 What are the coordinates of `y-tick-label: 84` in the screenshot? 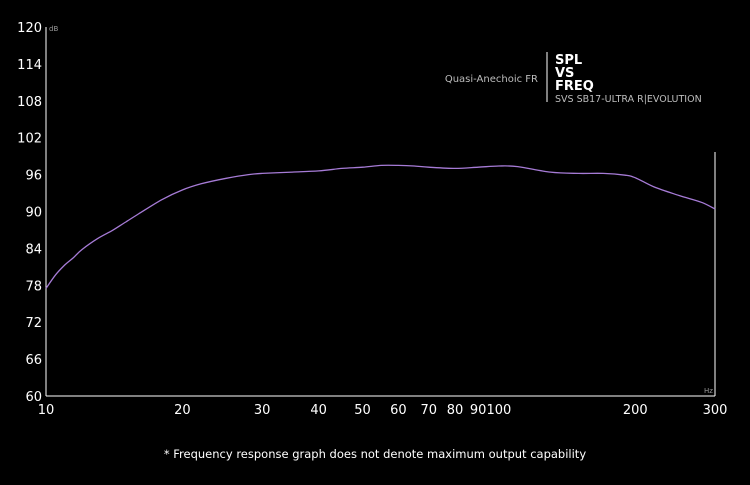 It's located at (33, 249).